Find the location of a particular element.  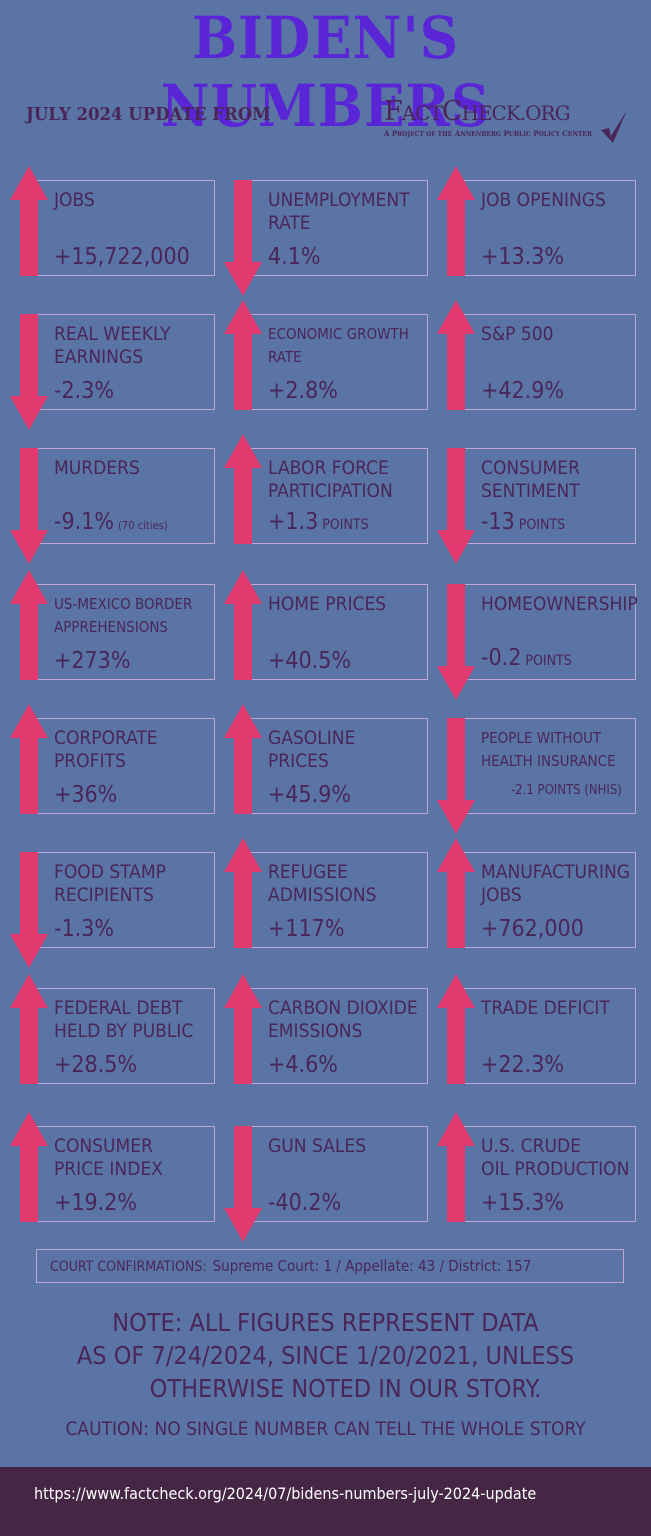

metric-value: +4.6% is located at coordinates (303, 1065).